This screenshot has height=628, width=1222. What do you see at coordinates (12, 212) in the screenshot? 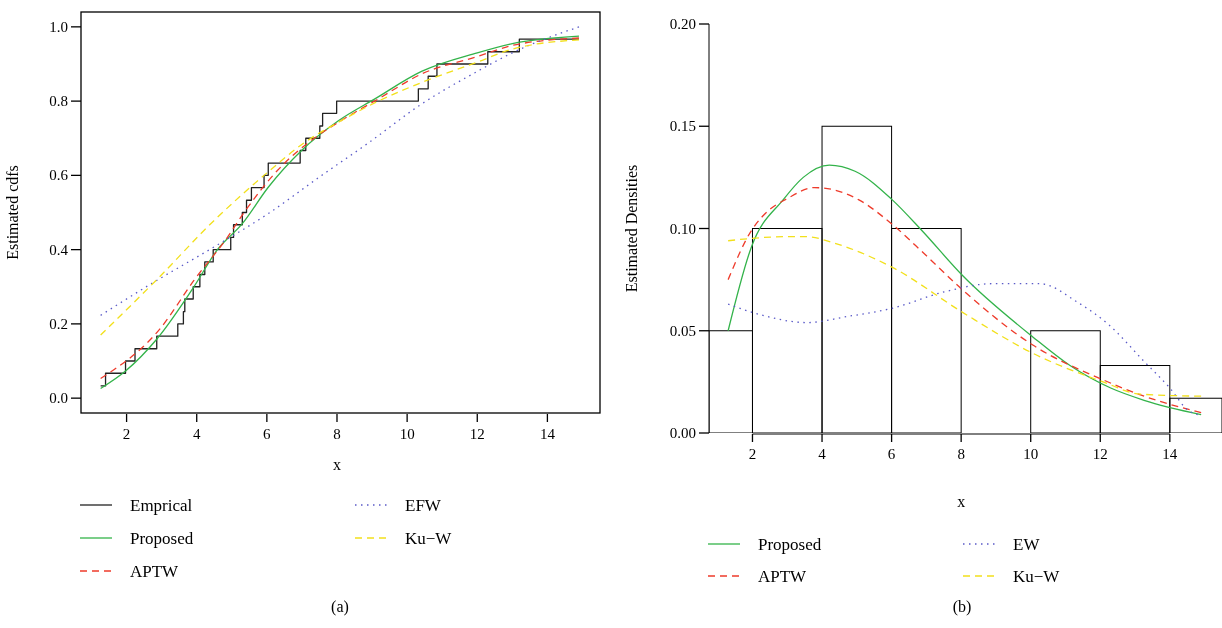
I see `y-axis-title: Estimated cdfs` at bounding box center [12, 212].